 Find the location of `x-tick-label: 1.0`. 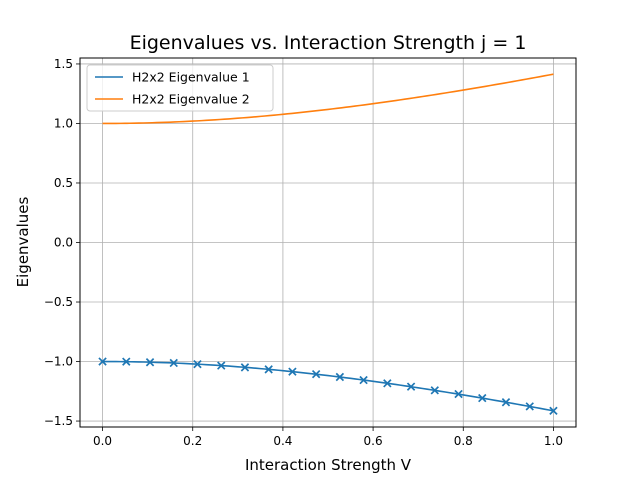

x-tick-label: 1.0 is located at coordinates (553, 441).